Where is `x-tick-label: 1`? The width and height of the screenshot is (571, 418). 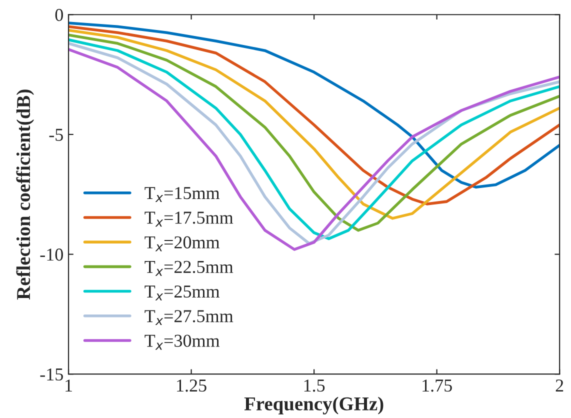 x-tick-label: 1 is located at coordinates (69, 386).